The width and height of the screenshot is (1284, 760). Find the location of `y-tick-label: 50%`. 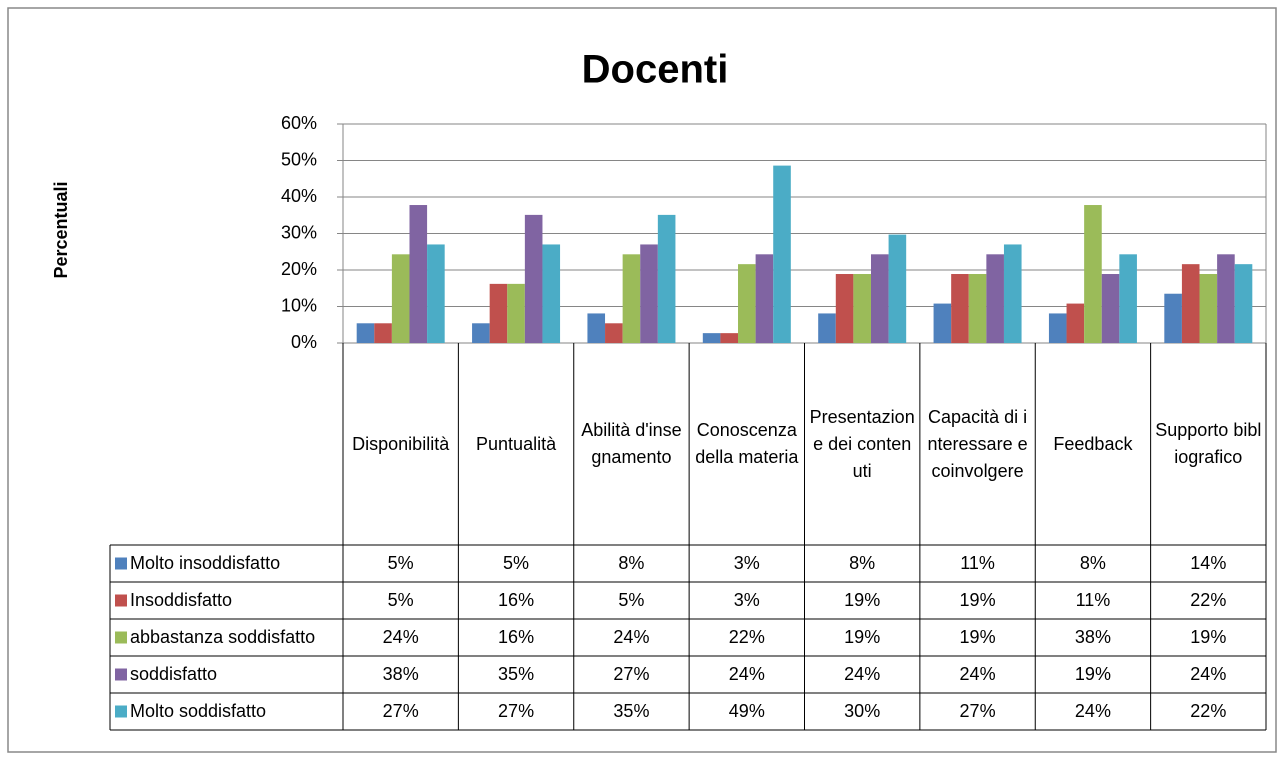

y-tick-label: 50% is located at coordinates (299, 159).